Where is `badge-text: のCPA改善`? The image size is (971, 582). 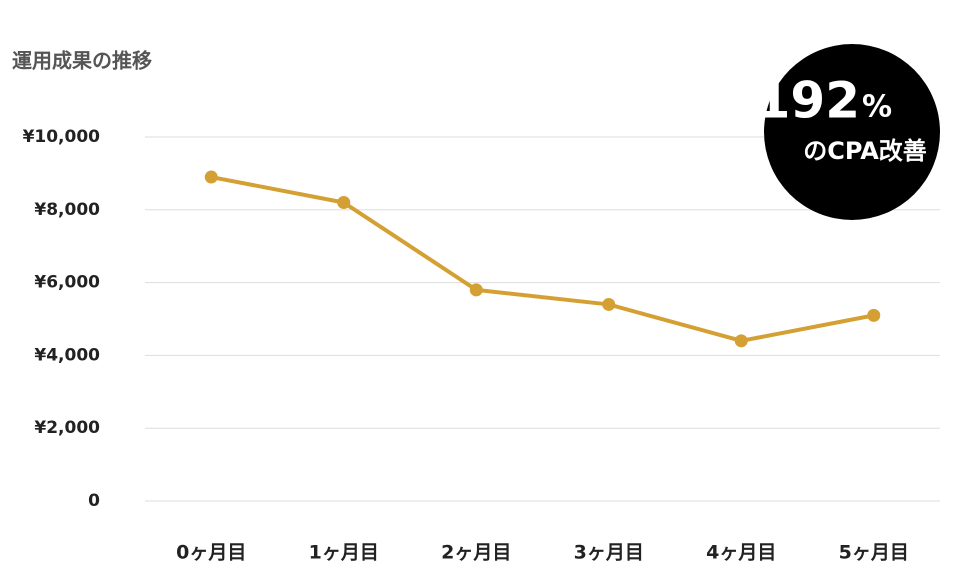
badge-text: のCPA改善 is located at coordinates (865, 151).